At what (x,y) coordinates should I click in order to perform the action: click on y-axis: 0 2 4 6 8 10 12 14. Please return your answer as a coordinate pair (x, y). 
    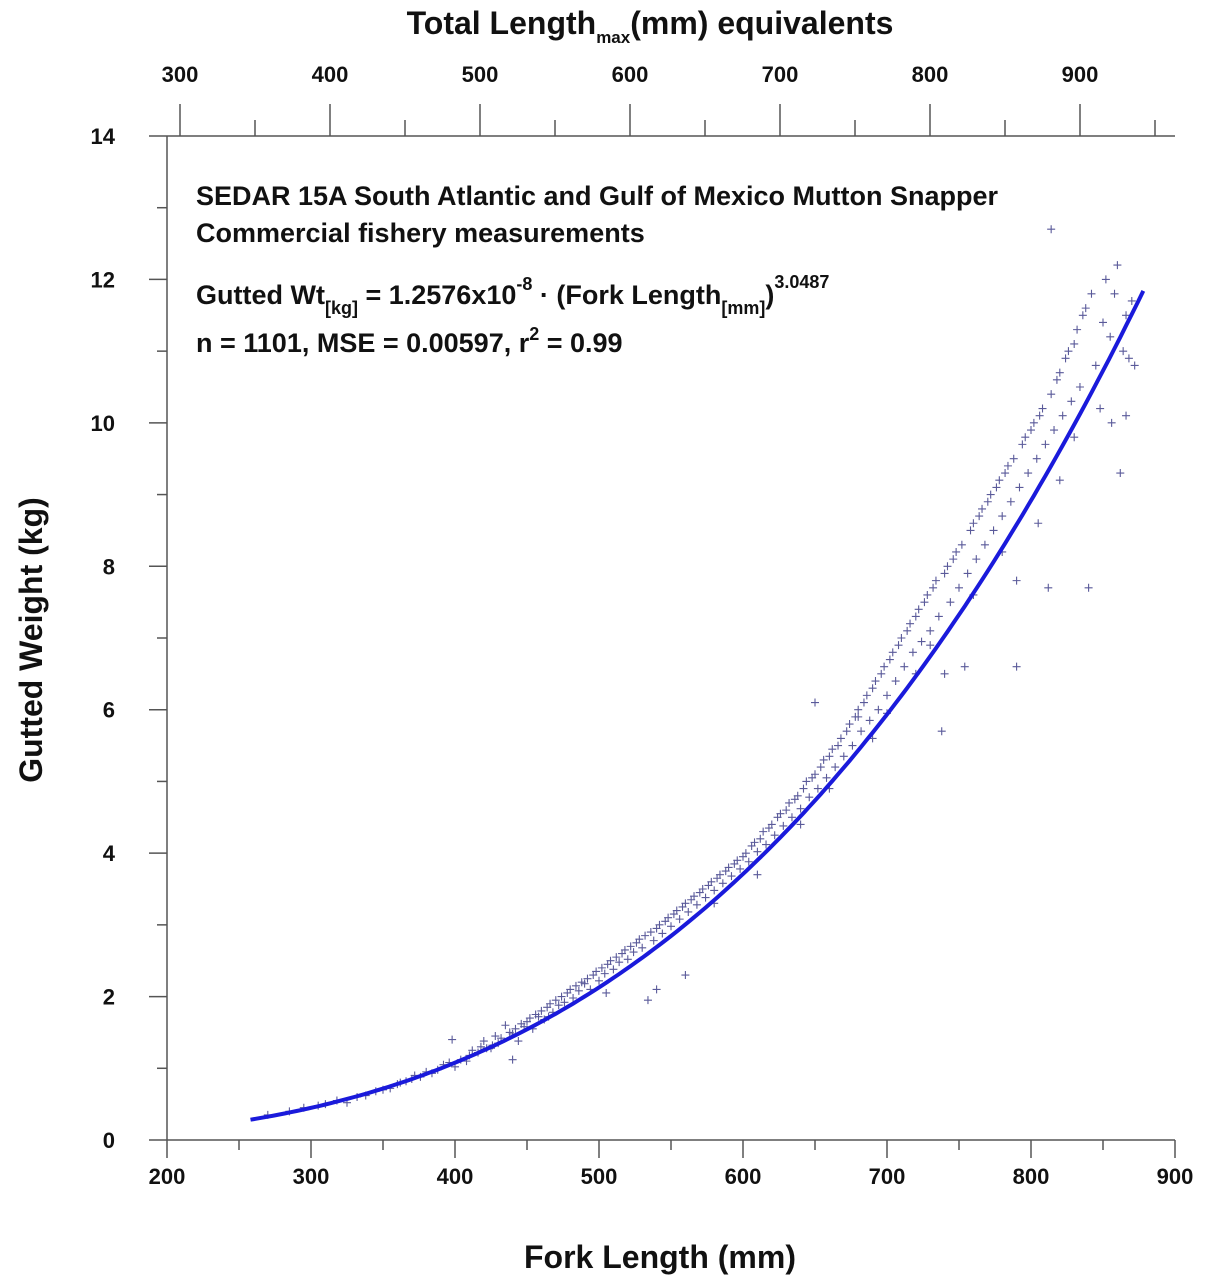
    Looking at the image, I should click on (129, 638).